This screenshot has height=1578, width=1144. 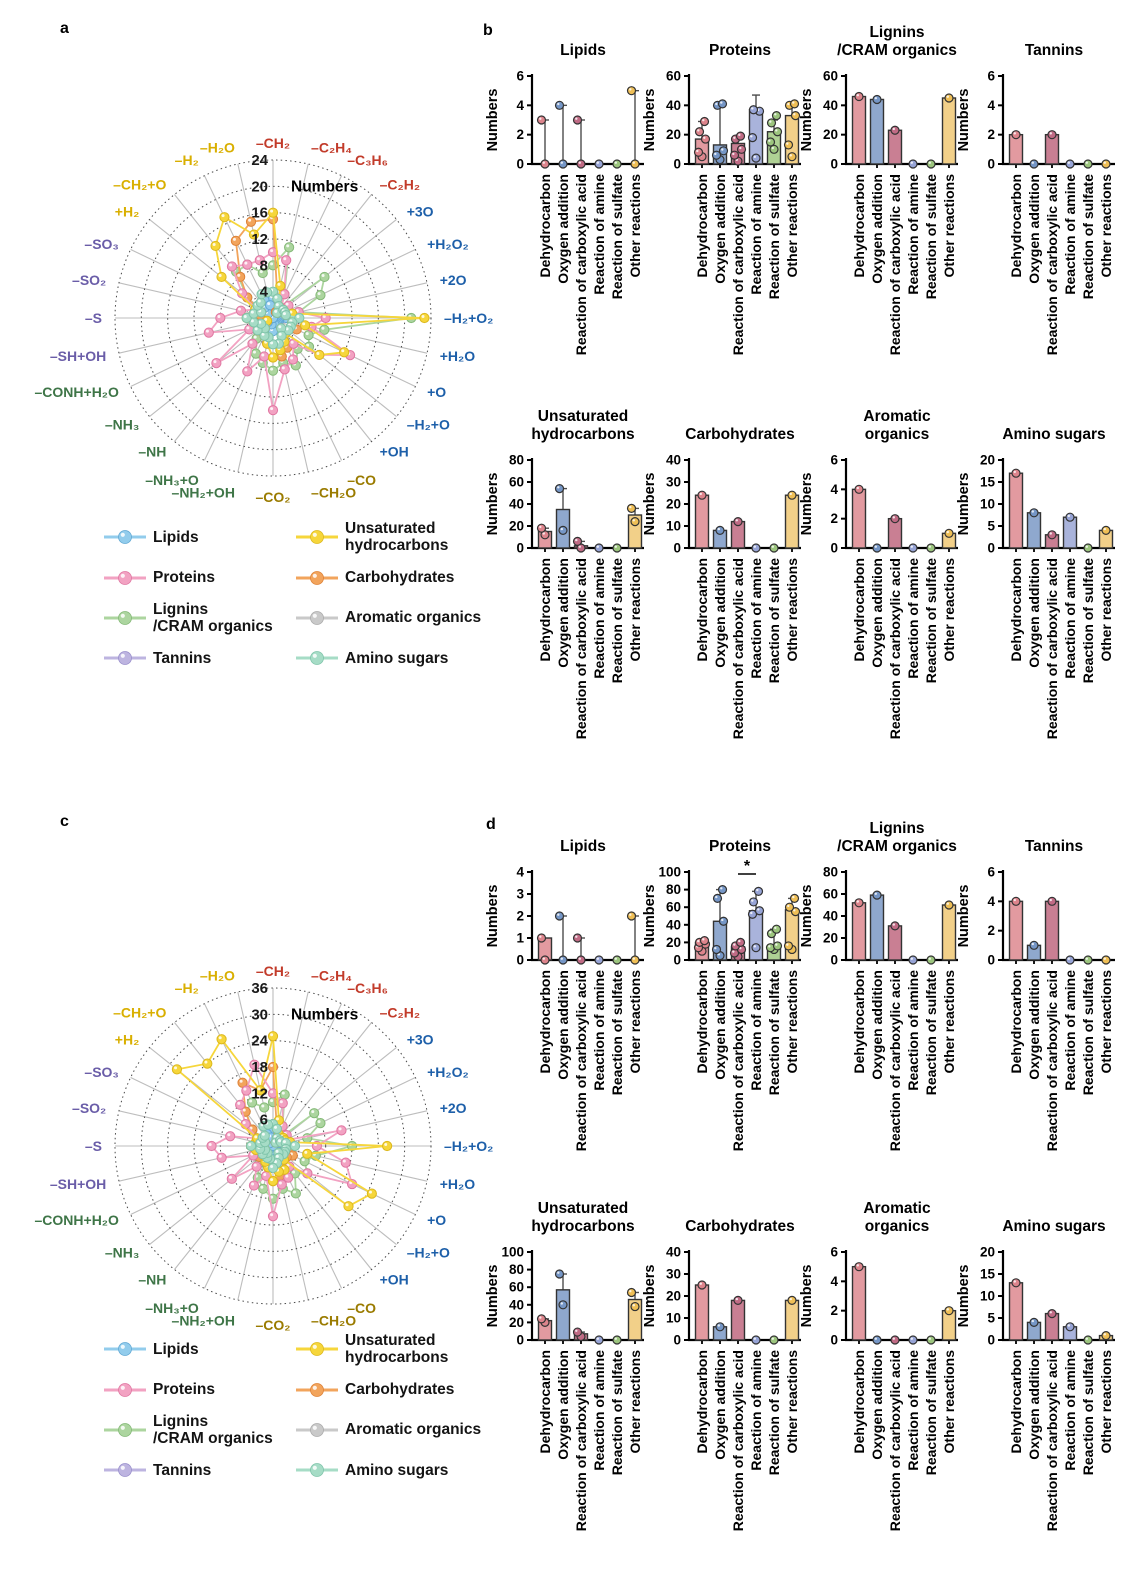 I want to click on y-tick-label: 20, so click(x=673, y=134).